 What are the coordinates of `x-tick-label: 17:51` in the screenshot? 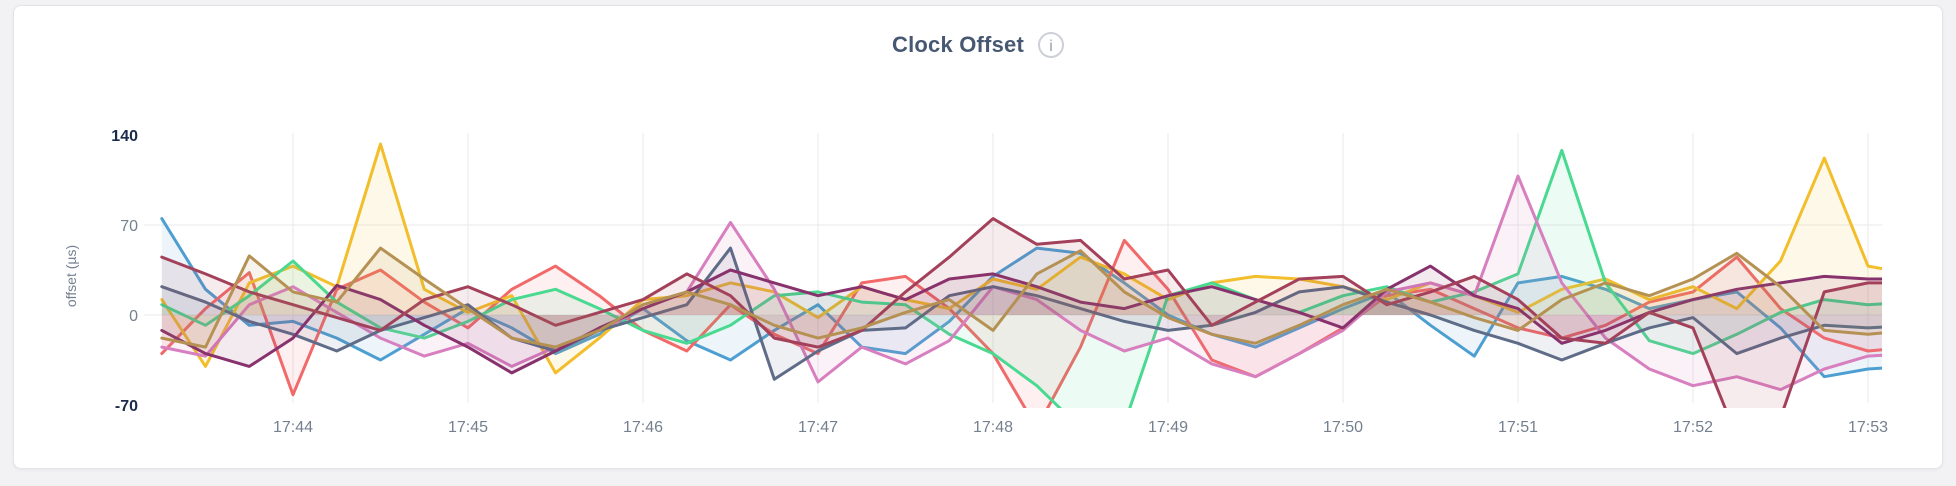 It's located at (1518, 427).